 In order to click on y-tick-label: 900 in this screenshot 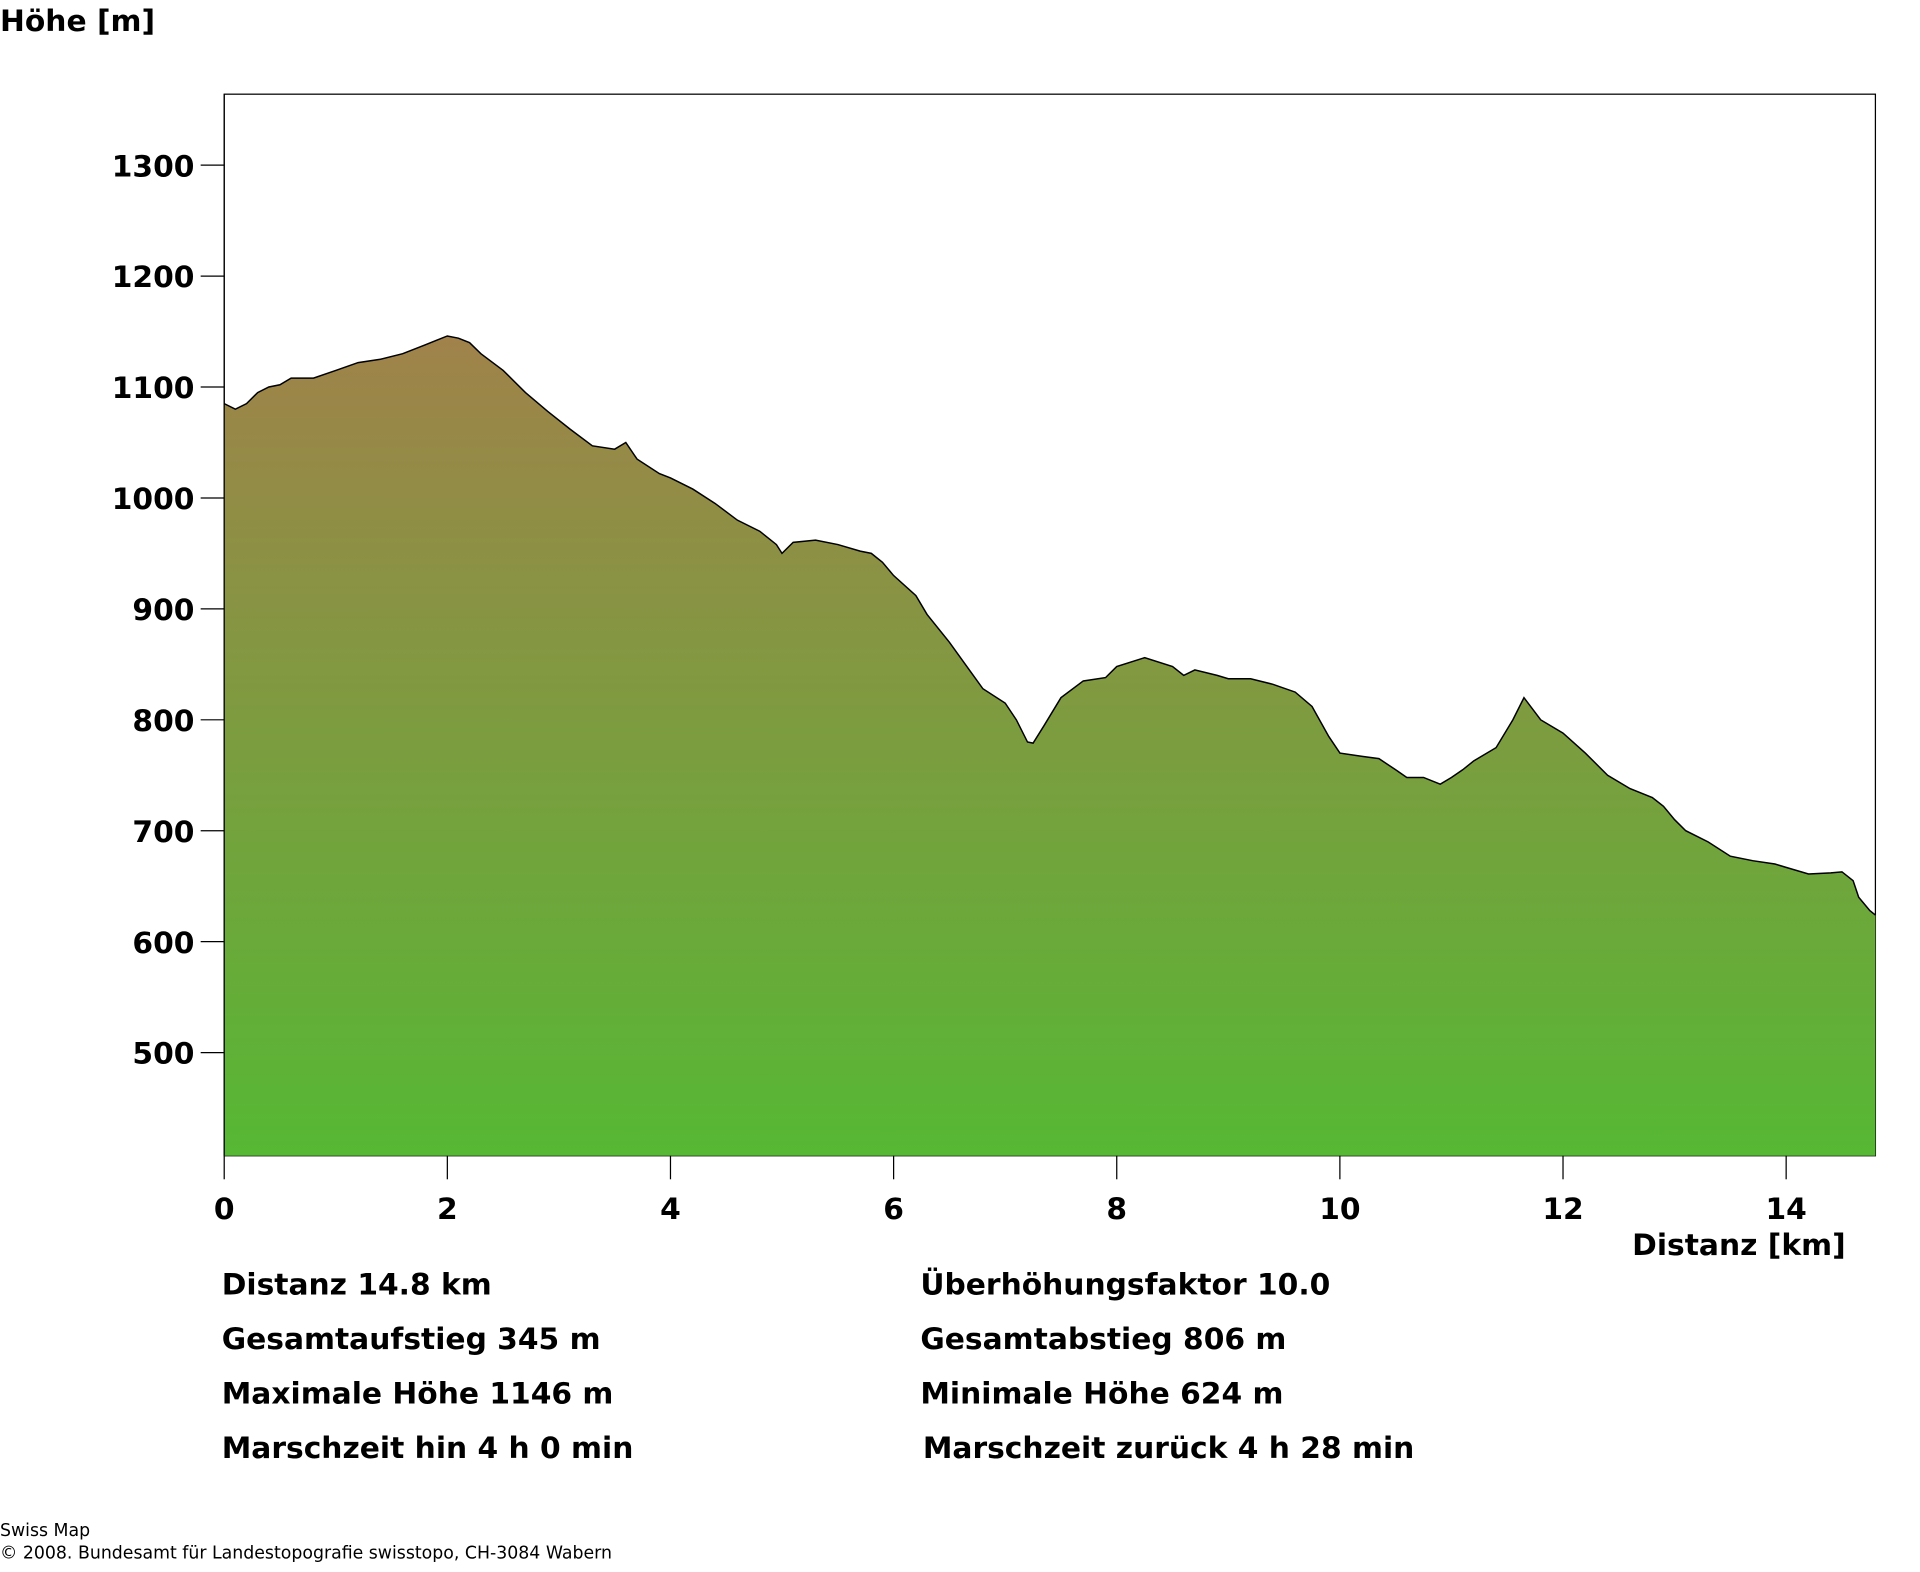, I will do `click(163, 610)`.